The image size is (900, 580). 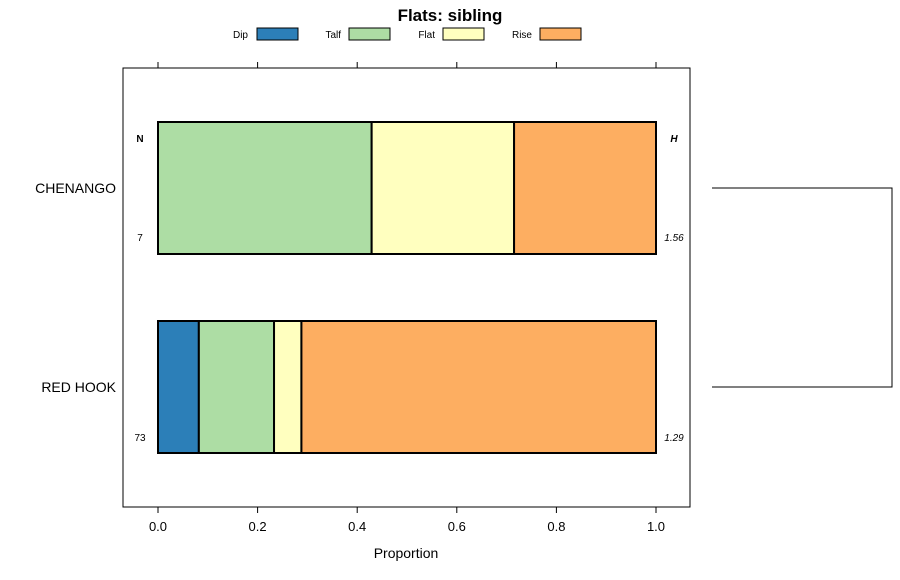 What do you see at coordinates (656, 526) in the screenshot?
I see `x-tick-label: 1.0` at bounding box center [656, 526].